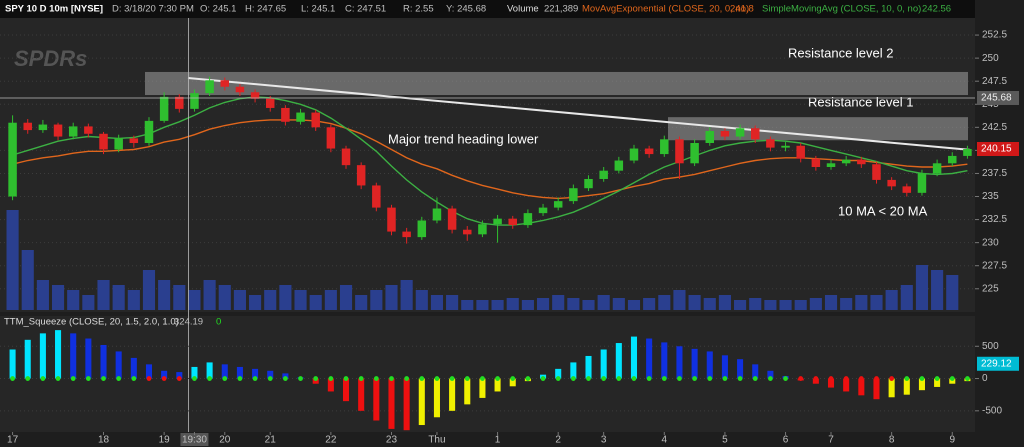 The width and height of the screenshot is (1024, 447). Describe the element at coordinates (998, 363) in the screenshot. I see `indicator-last-label-box` at that location.